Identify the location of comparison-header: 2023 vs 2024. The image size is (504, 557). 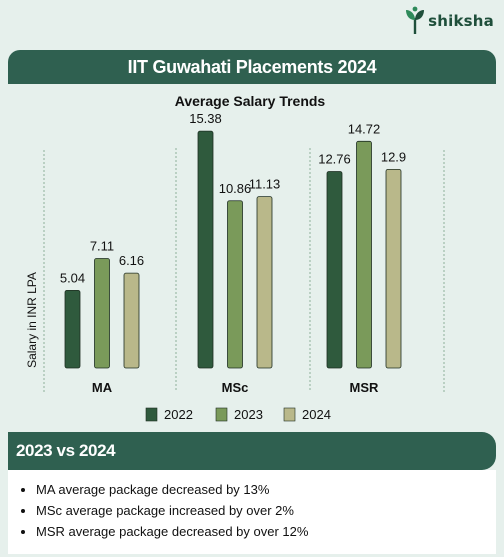
(252, 451).